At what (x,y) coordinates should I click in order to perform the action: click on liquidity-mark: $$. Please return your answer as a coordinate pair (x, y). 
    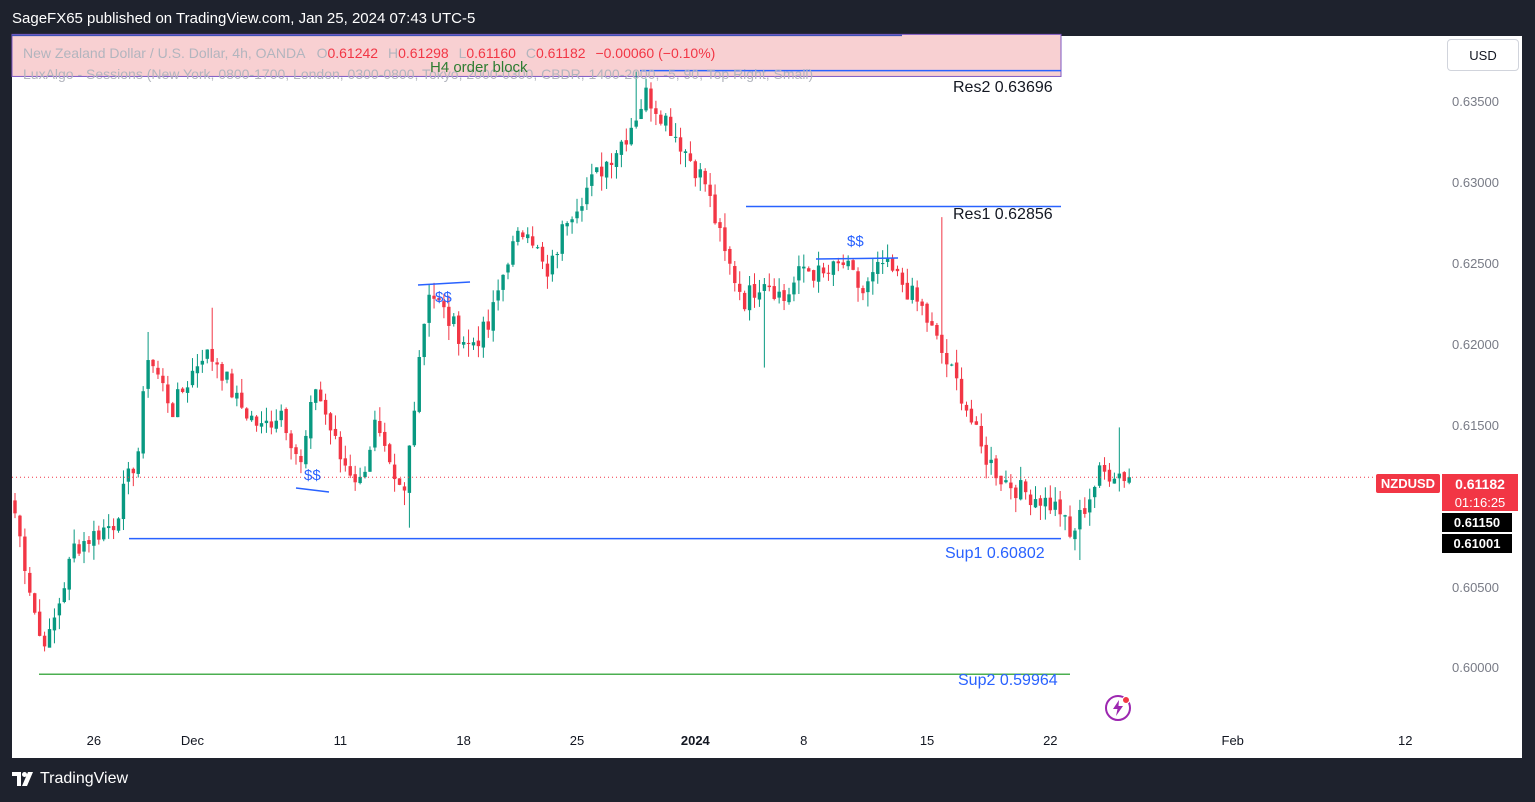
    Looking at the image, I should click on (443, 297).